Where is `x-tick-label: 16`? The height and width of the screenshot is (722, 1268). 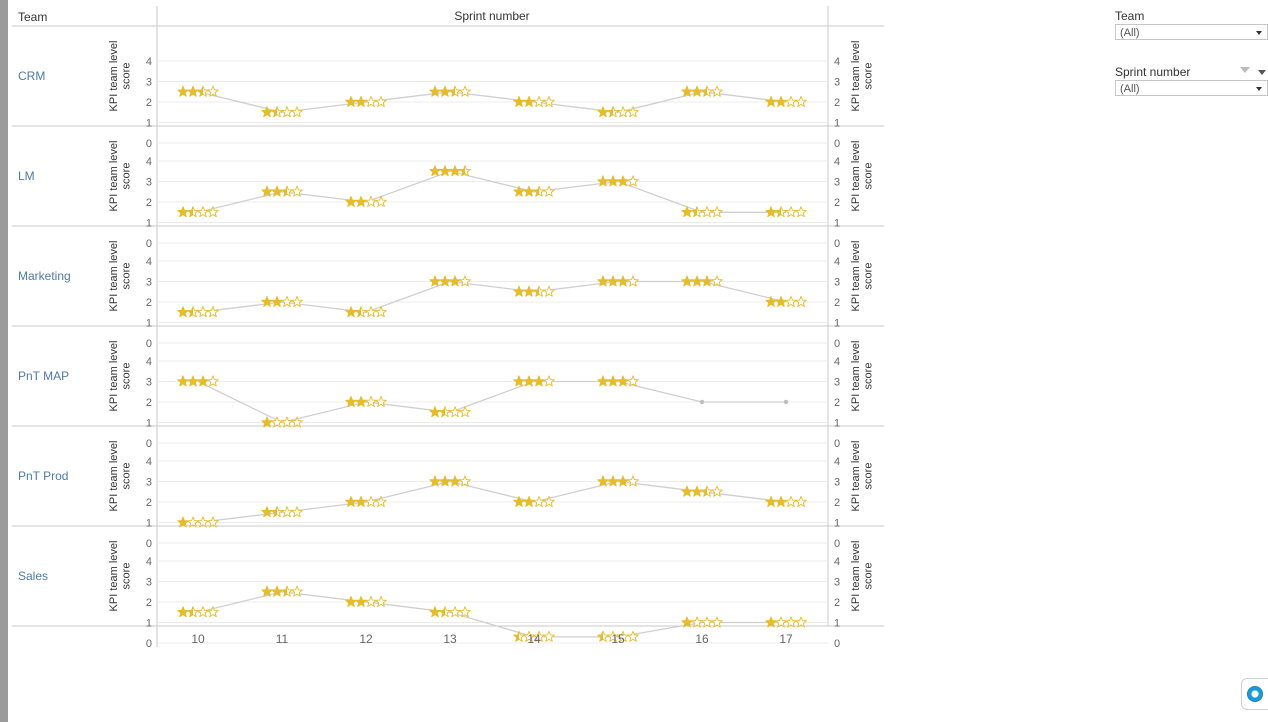
x-tick-label: 16 is located at coordinates (702, 639).